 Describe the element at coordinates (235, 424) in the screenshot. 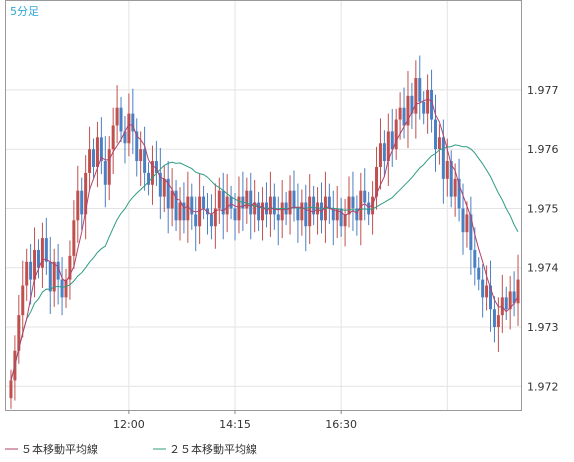

I see `x-tick-label: 14:15` at that location.